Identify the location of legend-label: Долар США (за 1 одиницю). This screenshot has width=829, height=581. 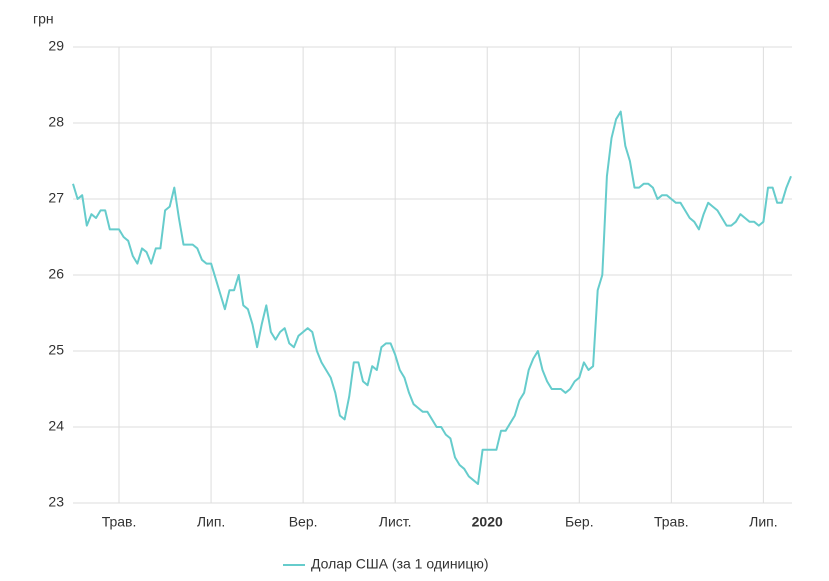
(400, 564).